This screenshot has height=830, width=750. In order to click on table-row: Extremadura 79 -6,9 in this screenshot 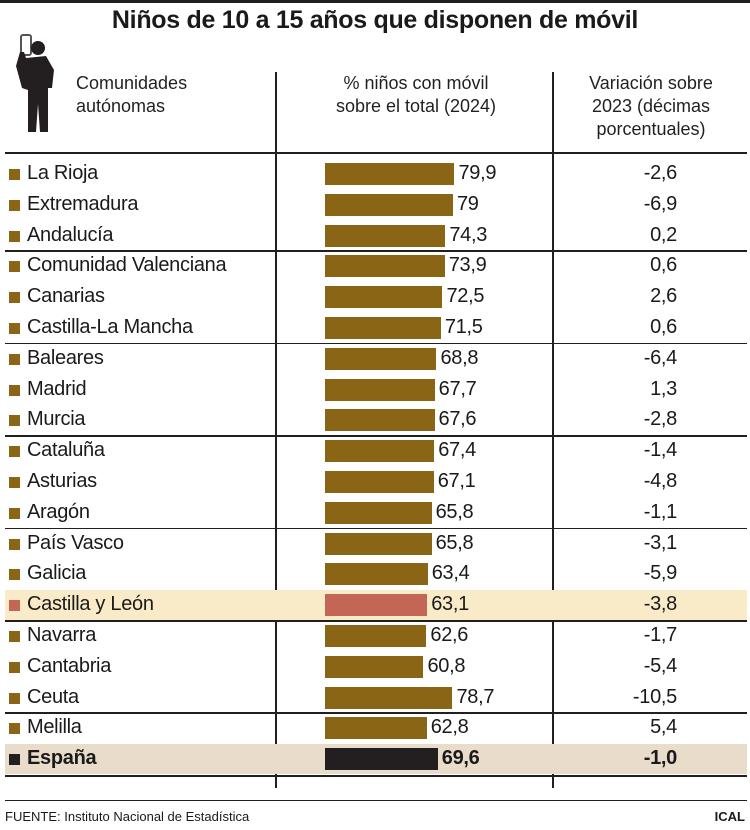, I will do `click(376, 205)`.